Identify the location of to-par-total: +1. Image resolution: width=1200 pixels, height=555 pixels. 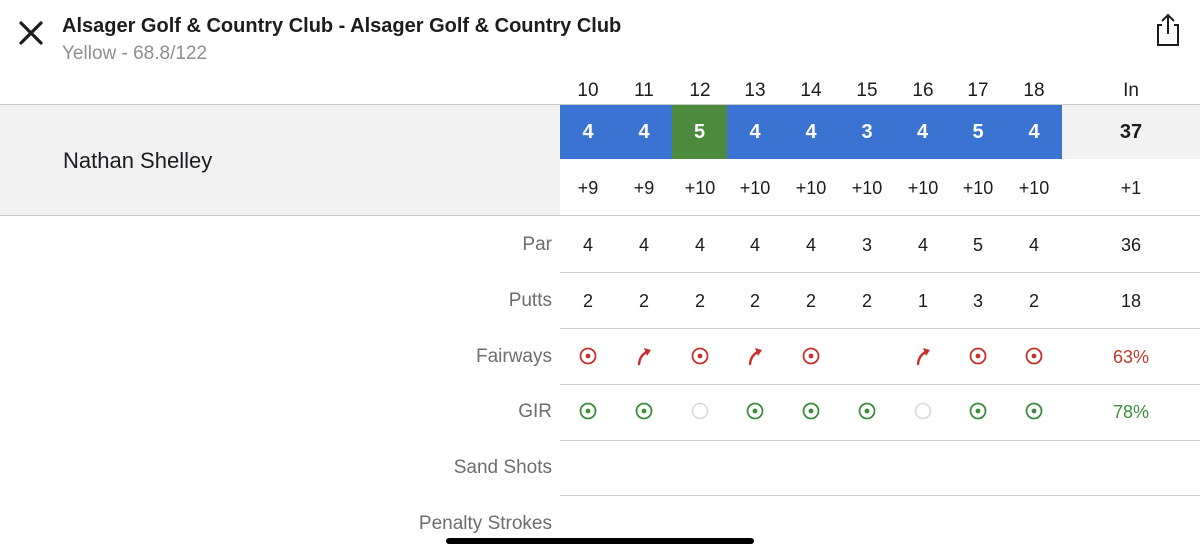
(1131, 188).